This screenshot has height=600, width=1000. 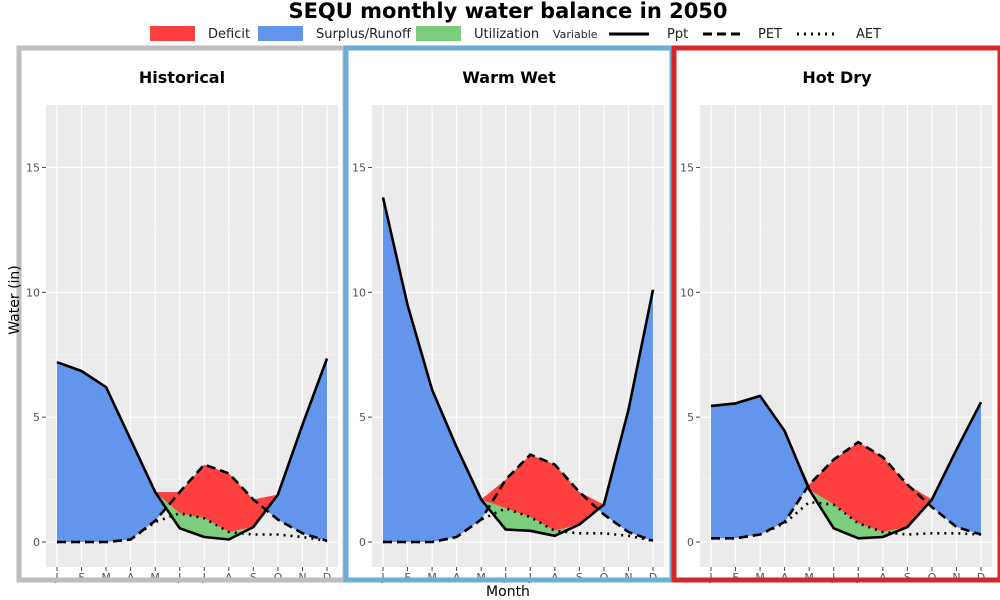 What do you see at coordinates (15, 300) in the screenshot?
I see `y-axis-title: Water (in)` at bounding box center [15, 300].